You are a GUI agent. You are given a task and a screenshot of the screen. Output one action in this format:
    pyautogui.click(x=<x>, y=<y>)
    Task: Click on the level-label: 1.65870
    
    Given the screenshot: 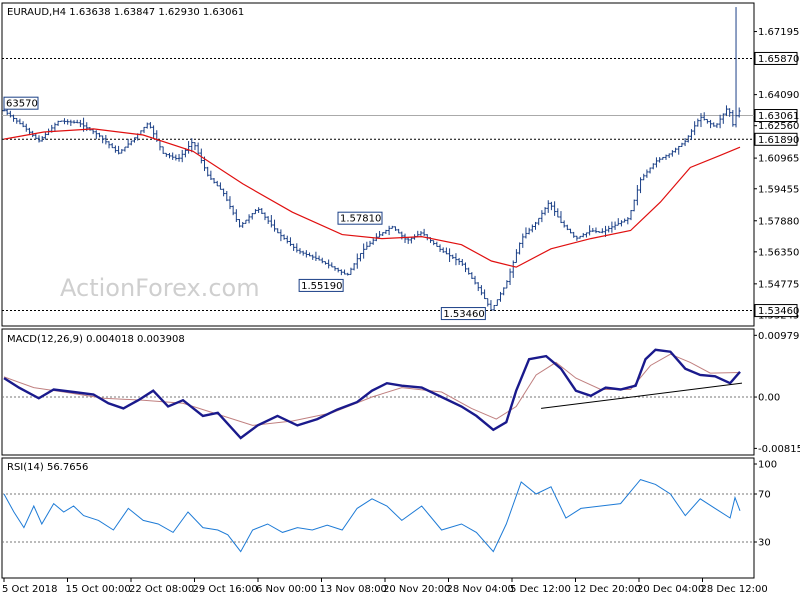 What is the action you would take?
    pyautogui.click(x=778, y=59)
    